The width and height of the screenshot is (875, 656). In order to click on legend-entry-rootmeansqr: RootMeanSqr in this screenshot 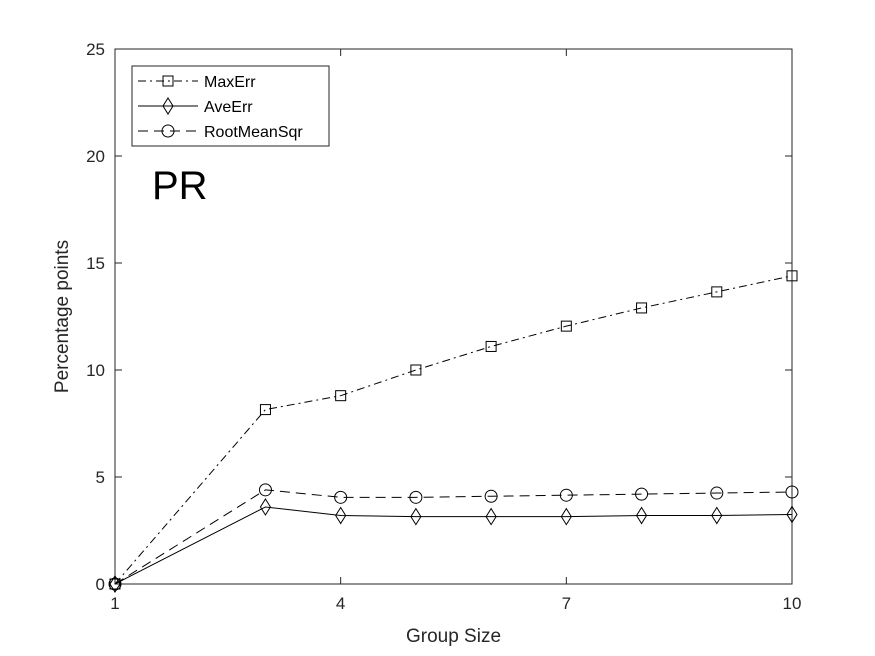, I will do `click(220, 132)`.